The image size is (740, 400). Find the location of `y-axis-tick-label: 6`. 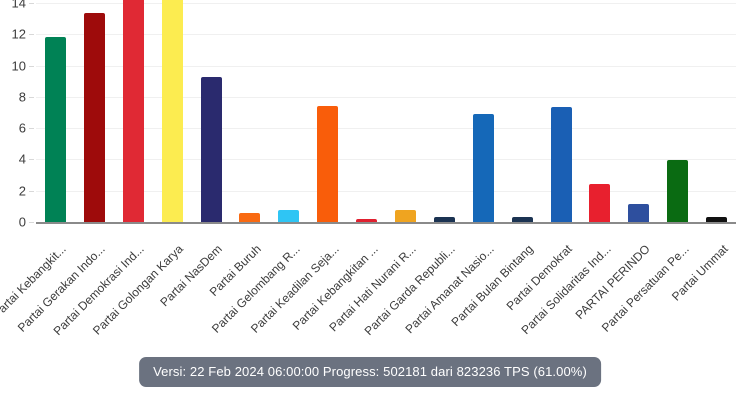

y-axis-tick-label: 6 is located at coordinates (22, 128).